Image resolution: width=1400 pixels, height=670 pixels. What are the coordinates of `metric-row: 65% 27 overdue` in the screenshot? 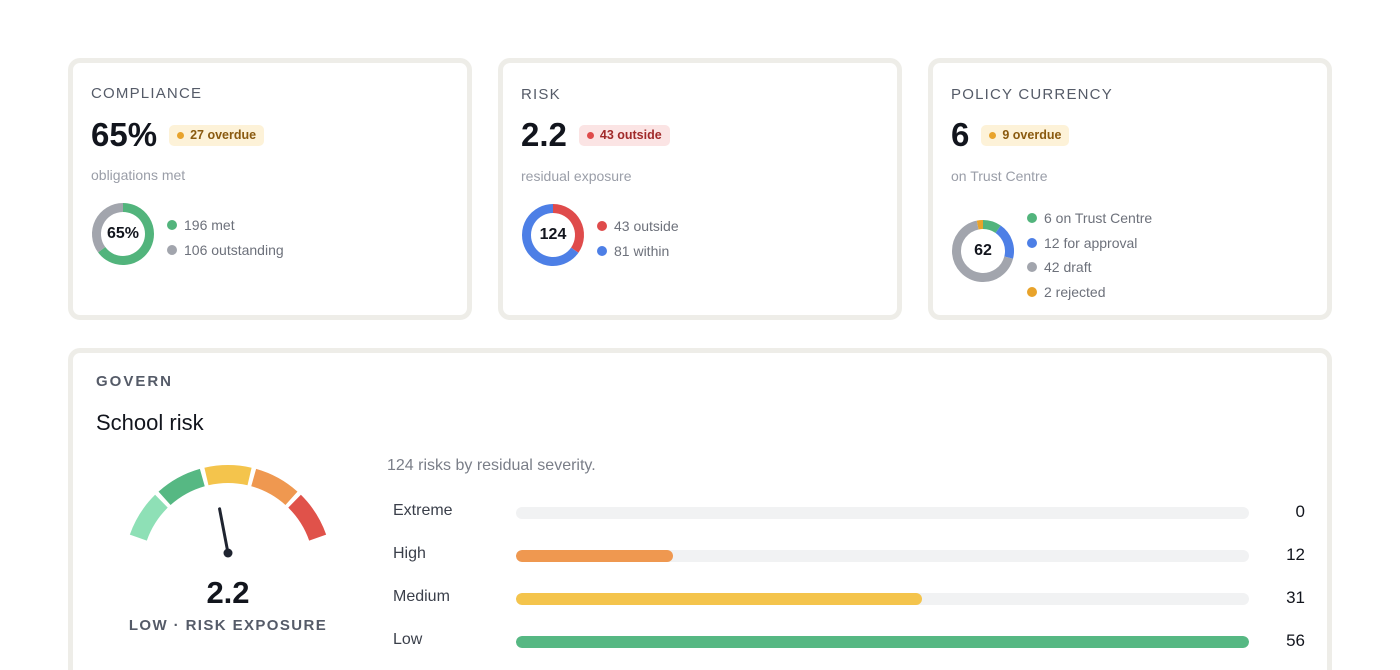 It's located at (178, 135).